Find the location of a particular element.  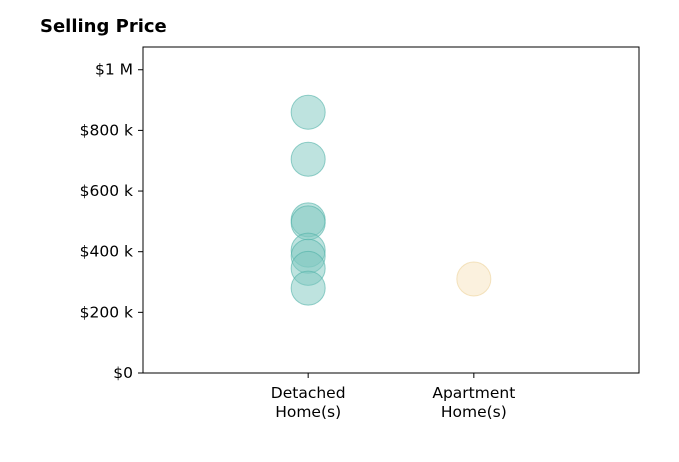

y-tick-label: $400 k is located at coordinates (106, 252).